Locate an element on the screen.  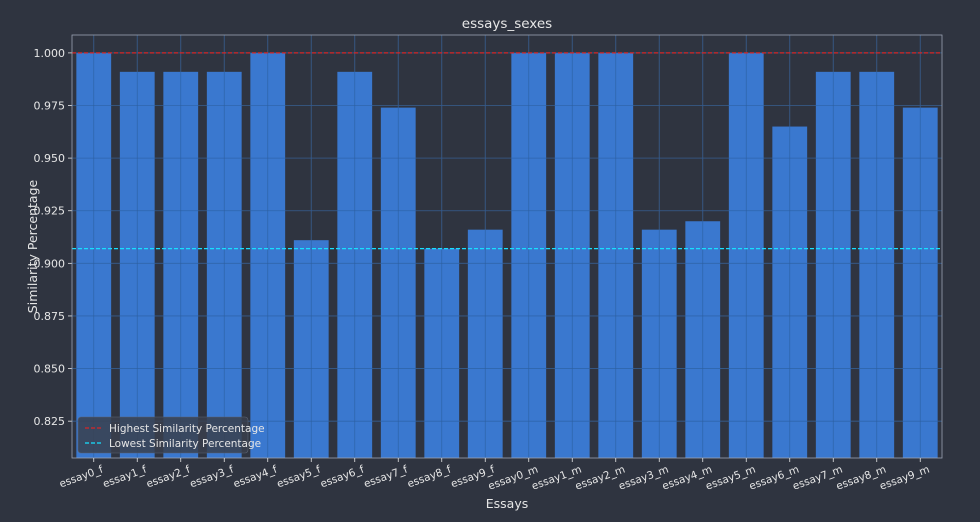
x-axis-label: Essays is located at coordinates (507, 503).